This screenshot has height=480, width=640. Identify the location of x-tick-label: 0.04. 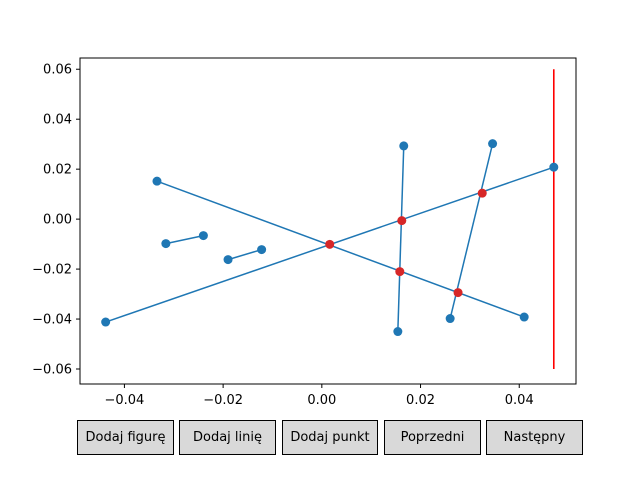
(519, 400).